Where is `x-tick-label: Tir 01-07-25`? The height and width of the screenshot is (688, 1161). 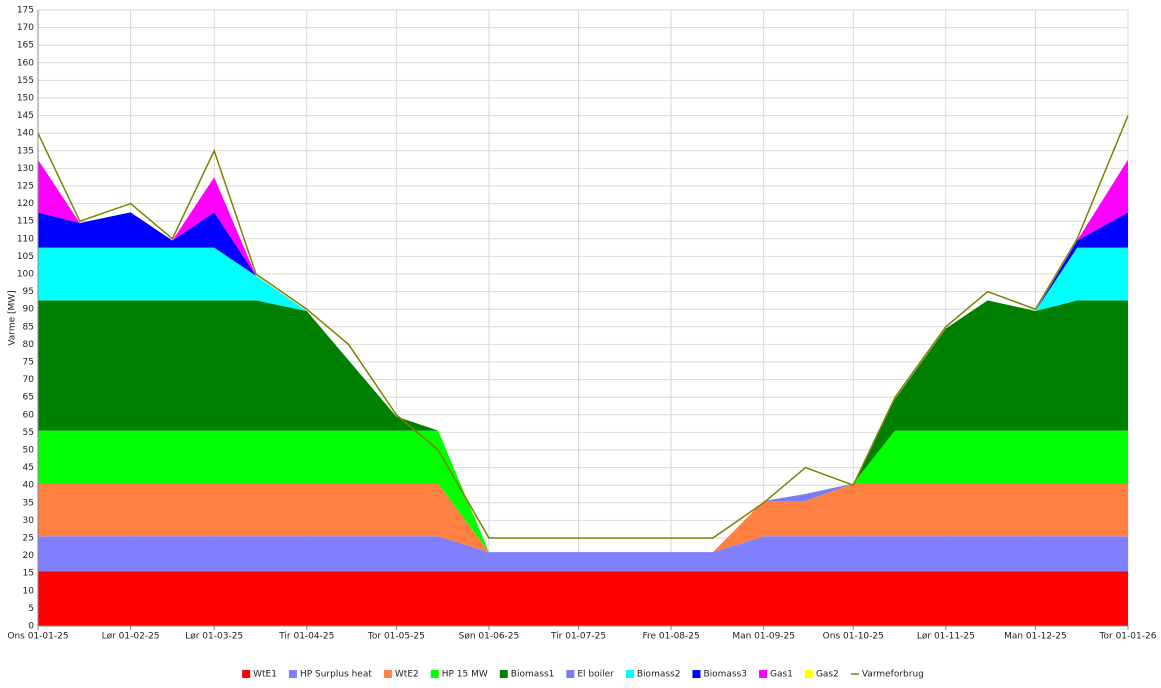 x-tick-label: Tir 01-07-25 is located at coordinates (578, 637).